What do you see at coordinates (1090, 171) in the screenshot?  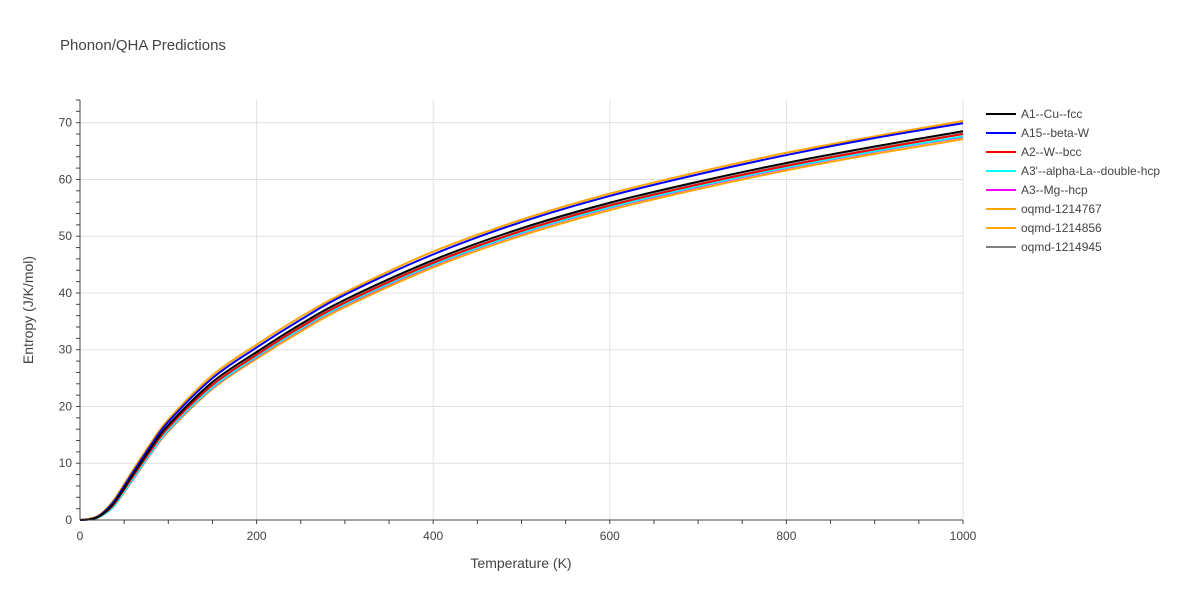 I see `legend-label: A3'--alpha-La--double-hcp` at bounding box center [1090, 171].